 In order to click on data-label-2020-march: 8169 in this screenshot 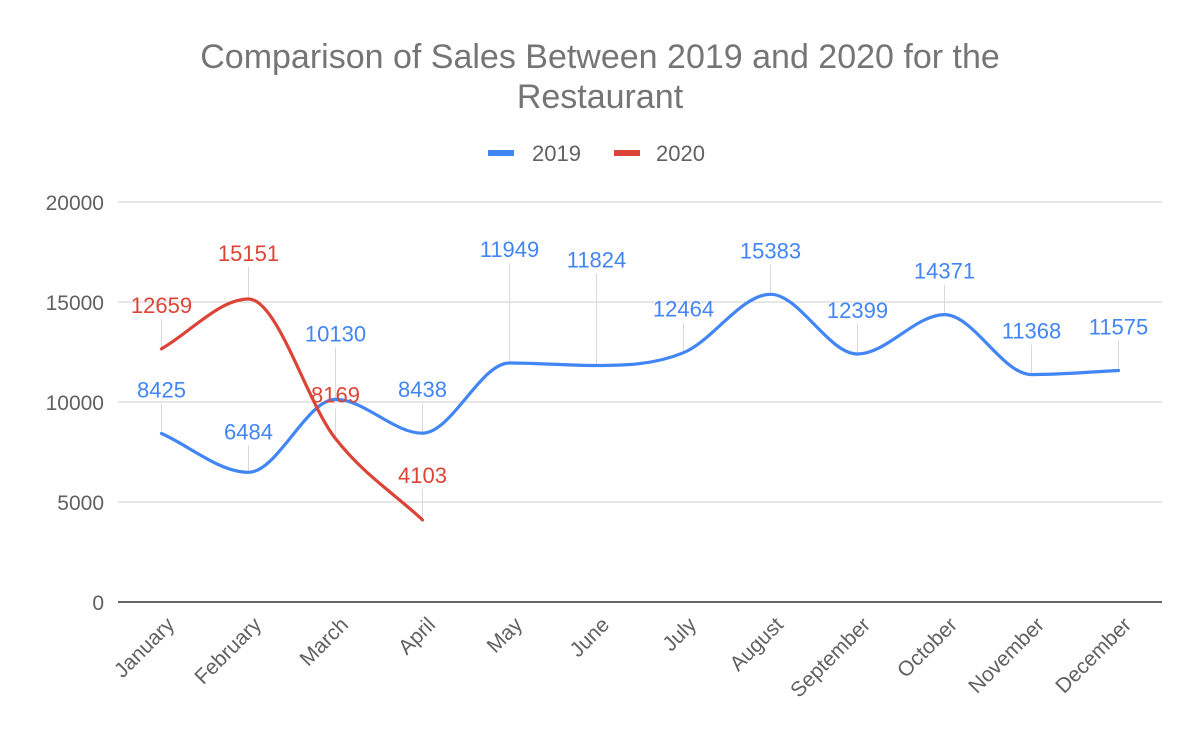, I will do `click(335, 395)`.